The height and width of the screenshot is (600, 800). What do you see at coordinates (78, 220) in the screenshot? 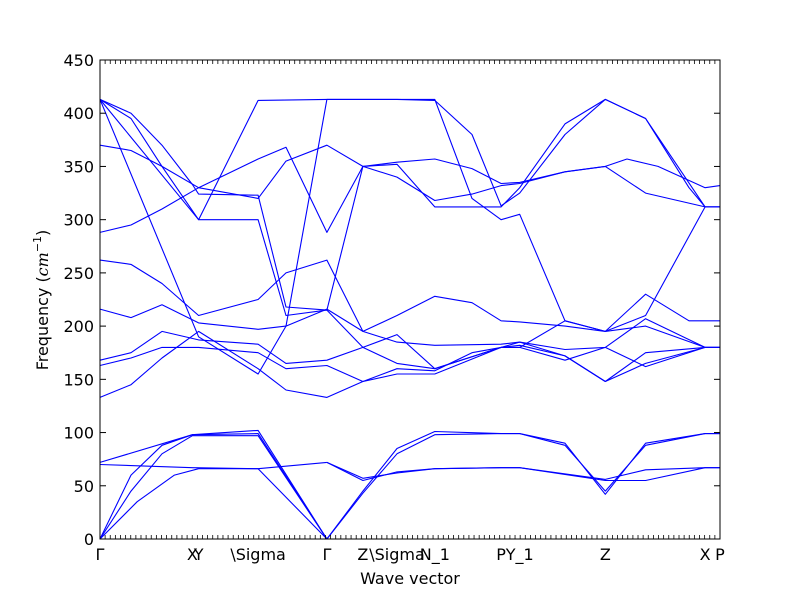
I see `y-tick-label: 300` at bounding box center [78, 220].